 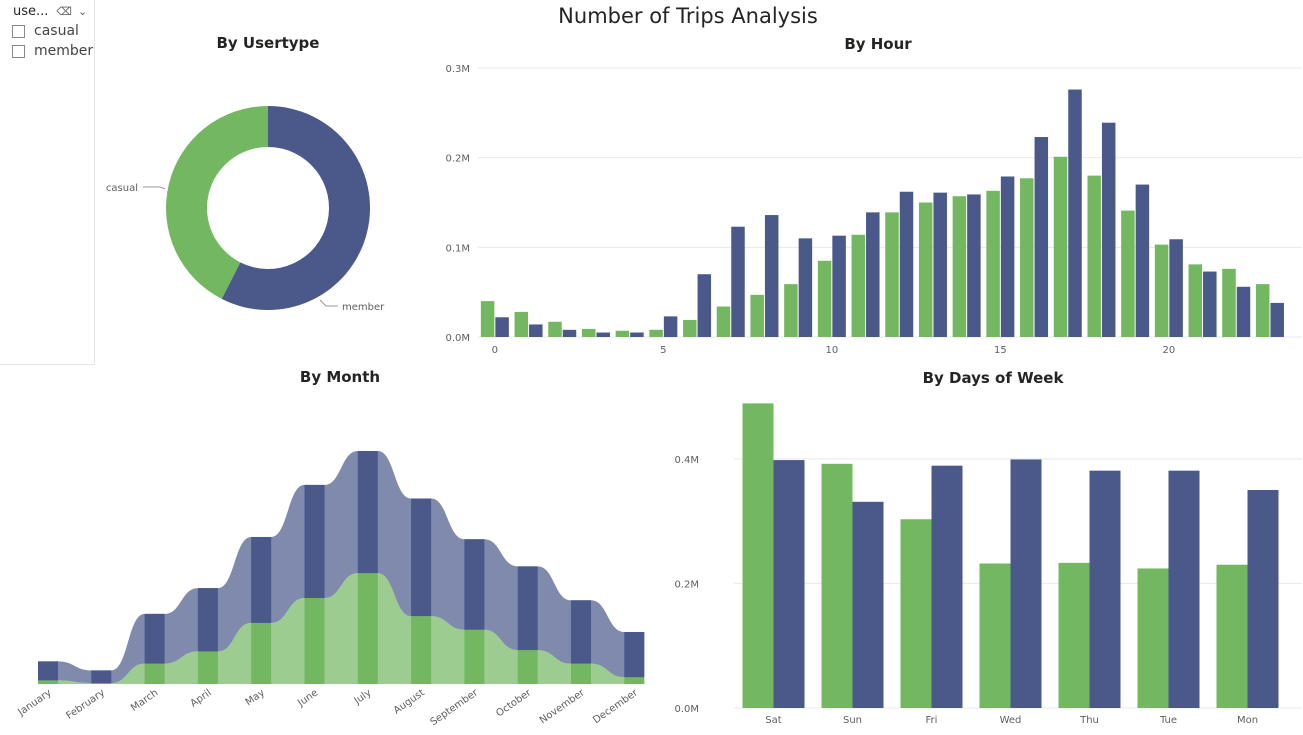 I want to click on data-label-member: member, so click(x=363, y=307).